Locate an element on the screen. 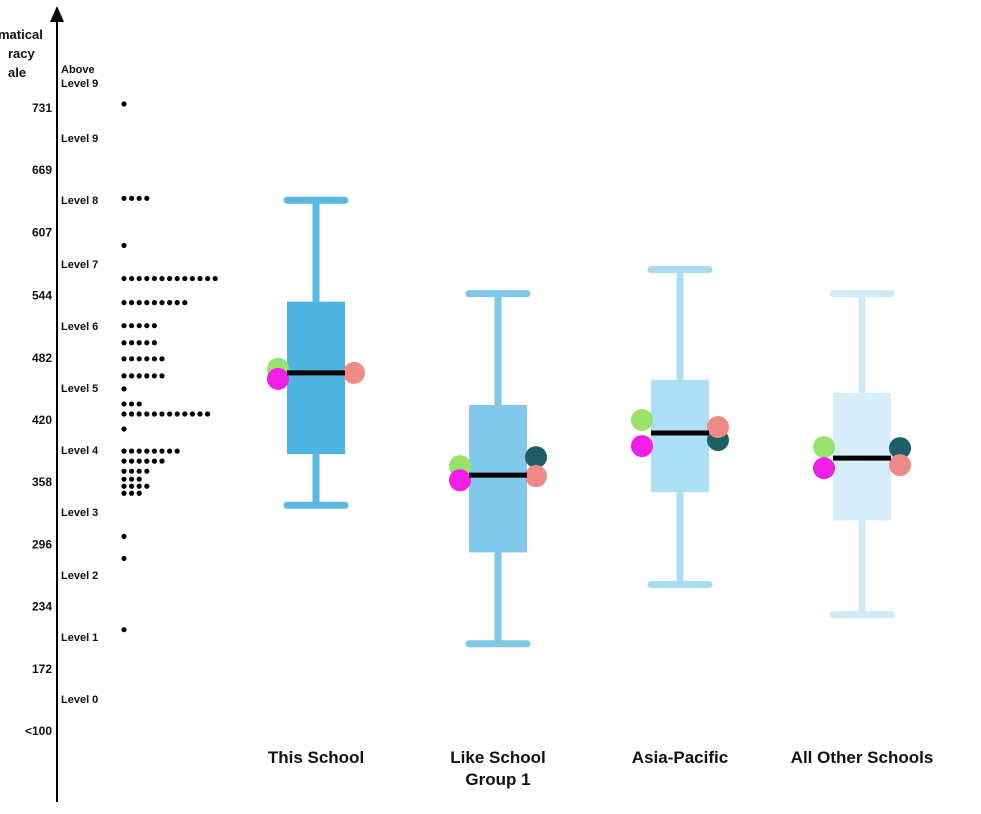 This screenshot has height=814, width=981. axis-arrow is located at coordinates (57, 14).